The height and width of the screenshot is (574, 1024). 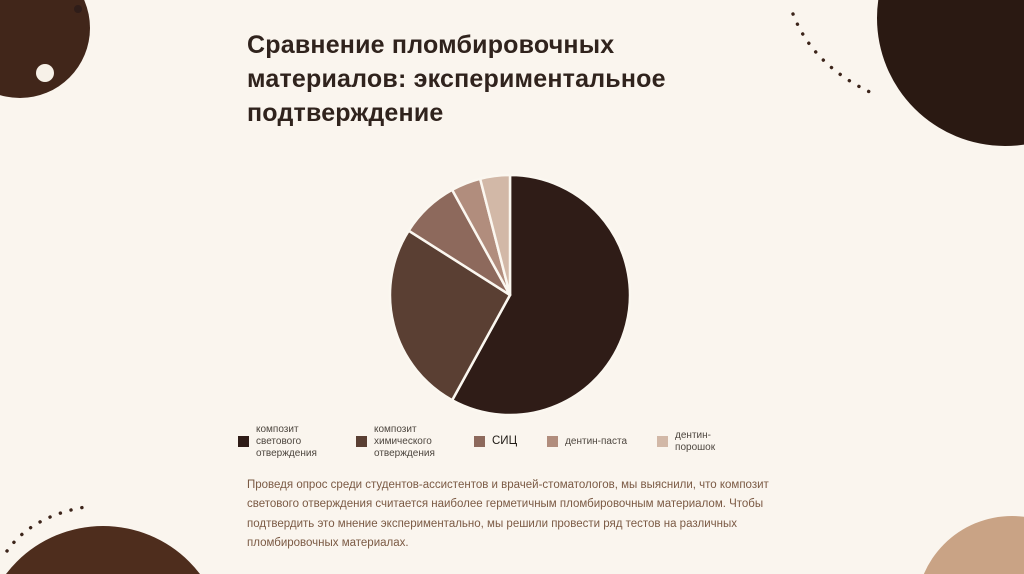 I want to click on legend-item: композит химического отверждения, so click(x=400, y=441).